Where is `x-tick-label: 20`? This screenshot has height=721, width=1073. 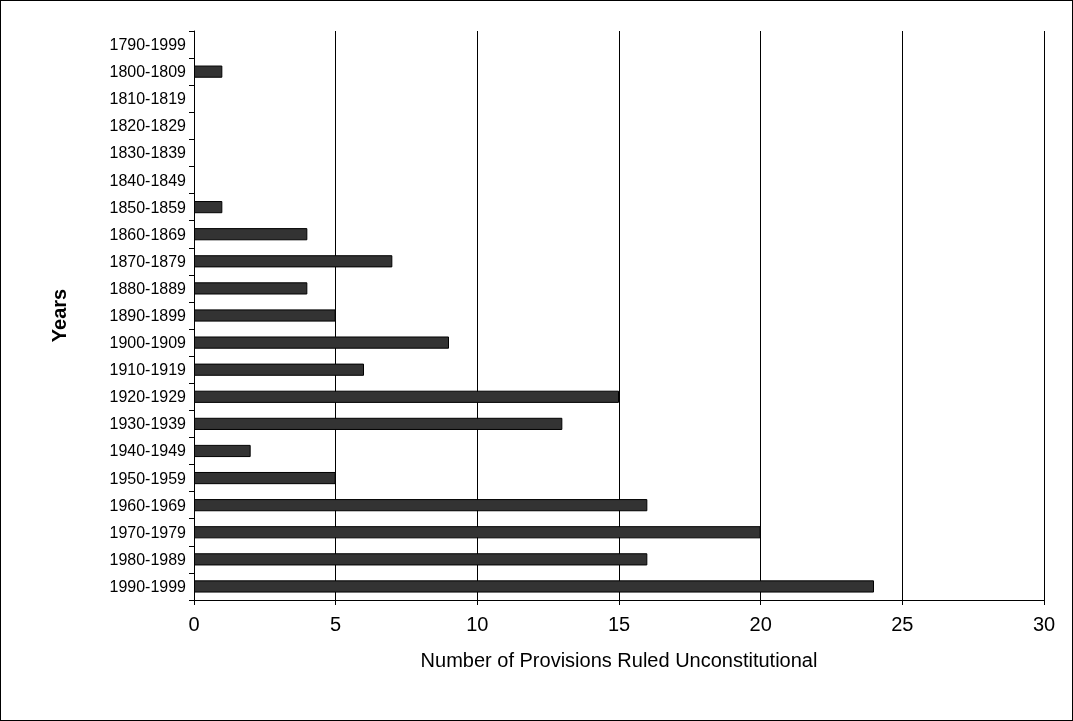
x-tick-label: 20 is located at coordinates (760, 624).